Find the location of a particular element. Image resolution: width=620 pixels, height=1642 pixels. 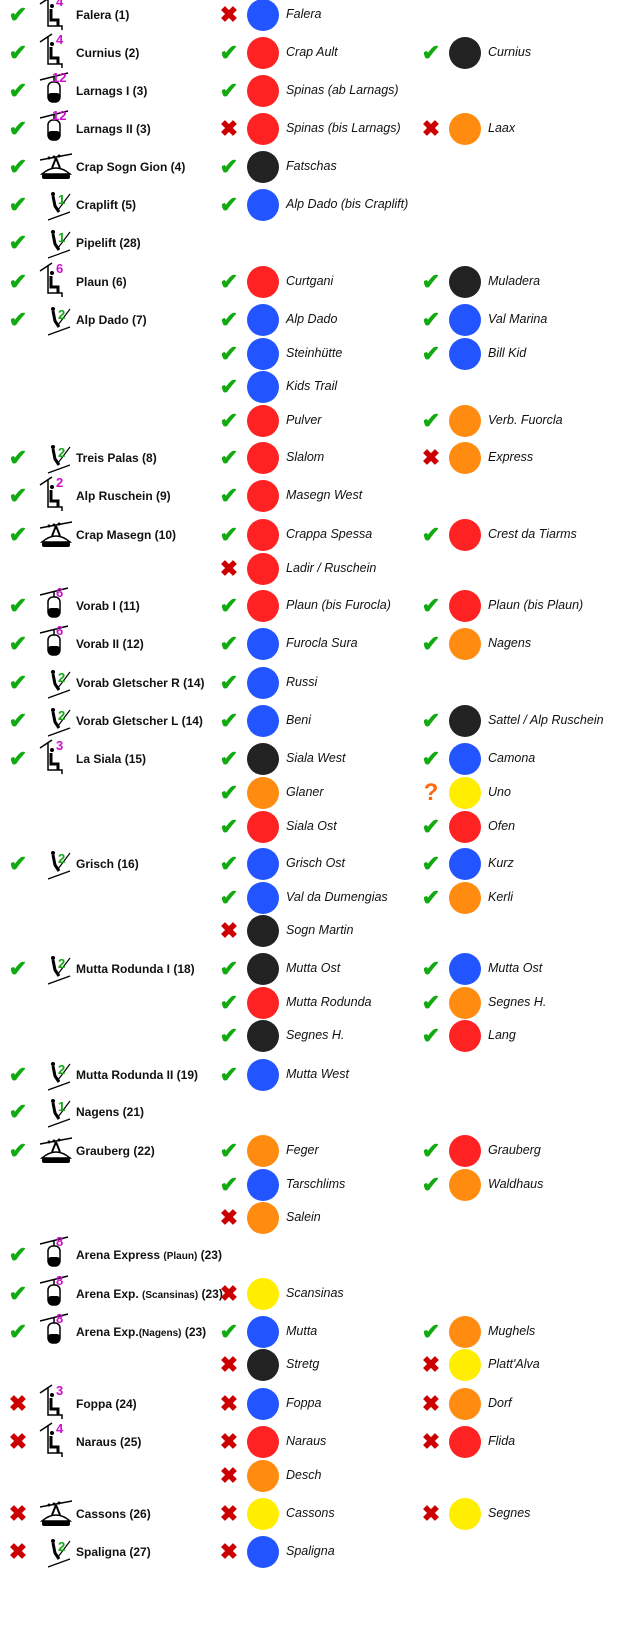

slope-name: Camona is located at coordinates (512, 758).